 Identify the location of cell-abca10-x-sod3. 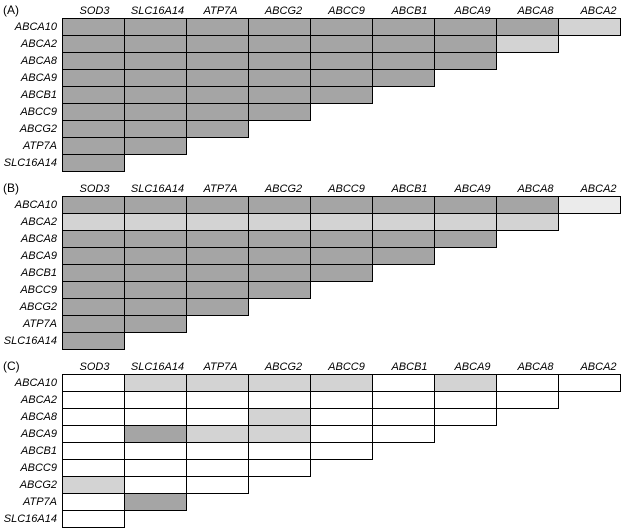
(93, 205).